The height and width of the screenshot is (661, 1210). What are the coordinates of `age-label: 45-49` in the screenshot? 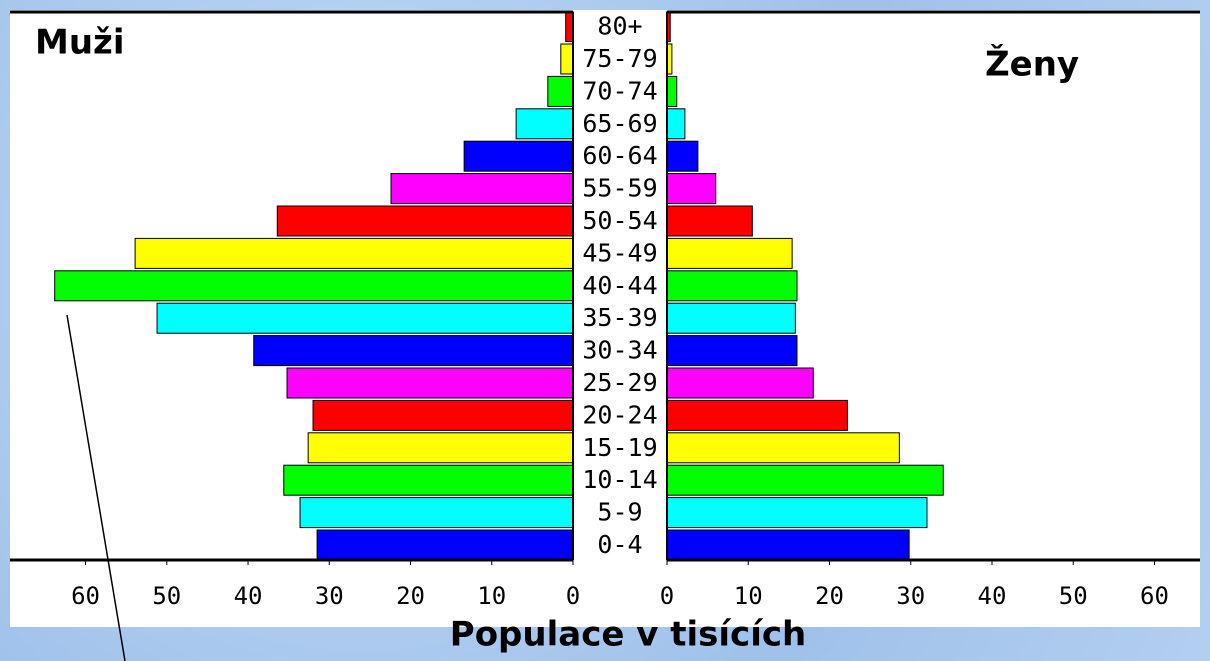 It's located at (619, 252).